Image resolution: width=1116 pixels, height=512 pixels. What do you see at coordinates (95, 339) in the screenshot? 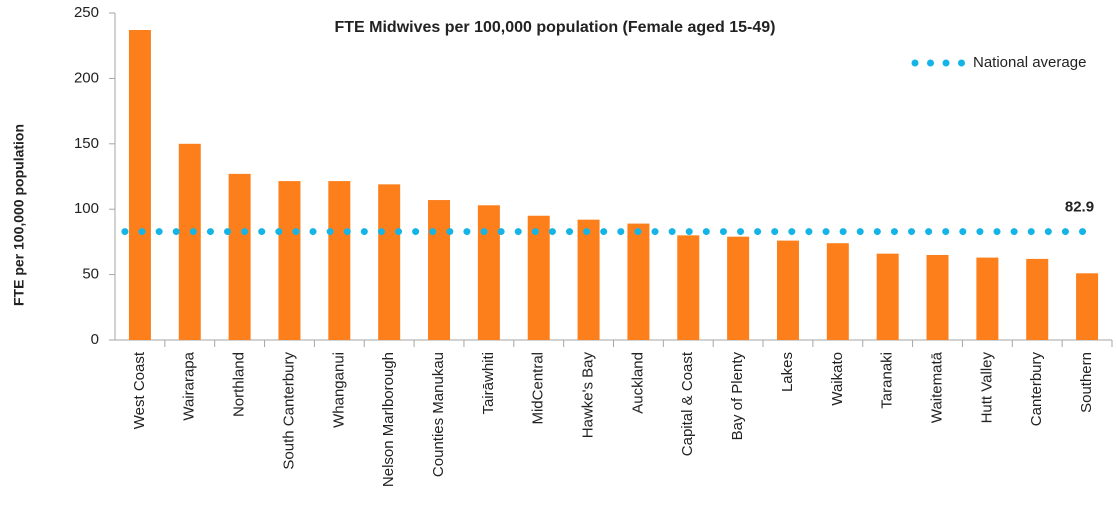
I see `y-tick-label: 0` at bounding box center [95, 339].